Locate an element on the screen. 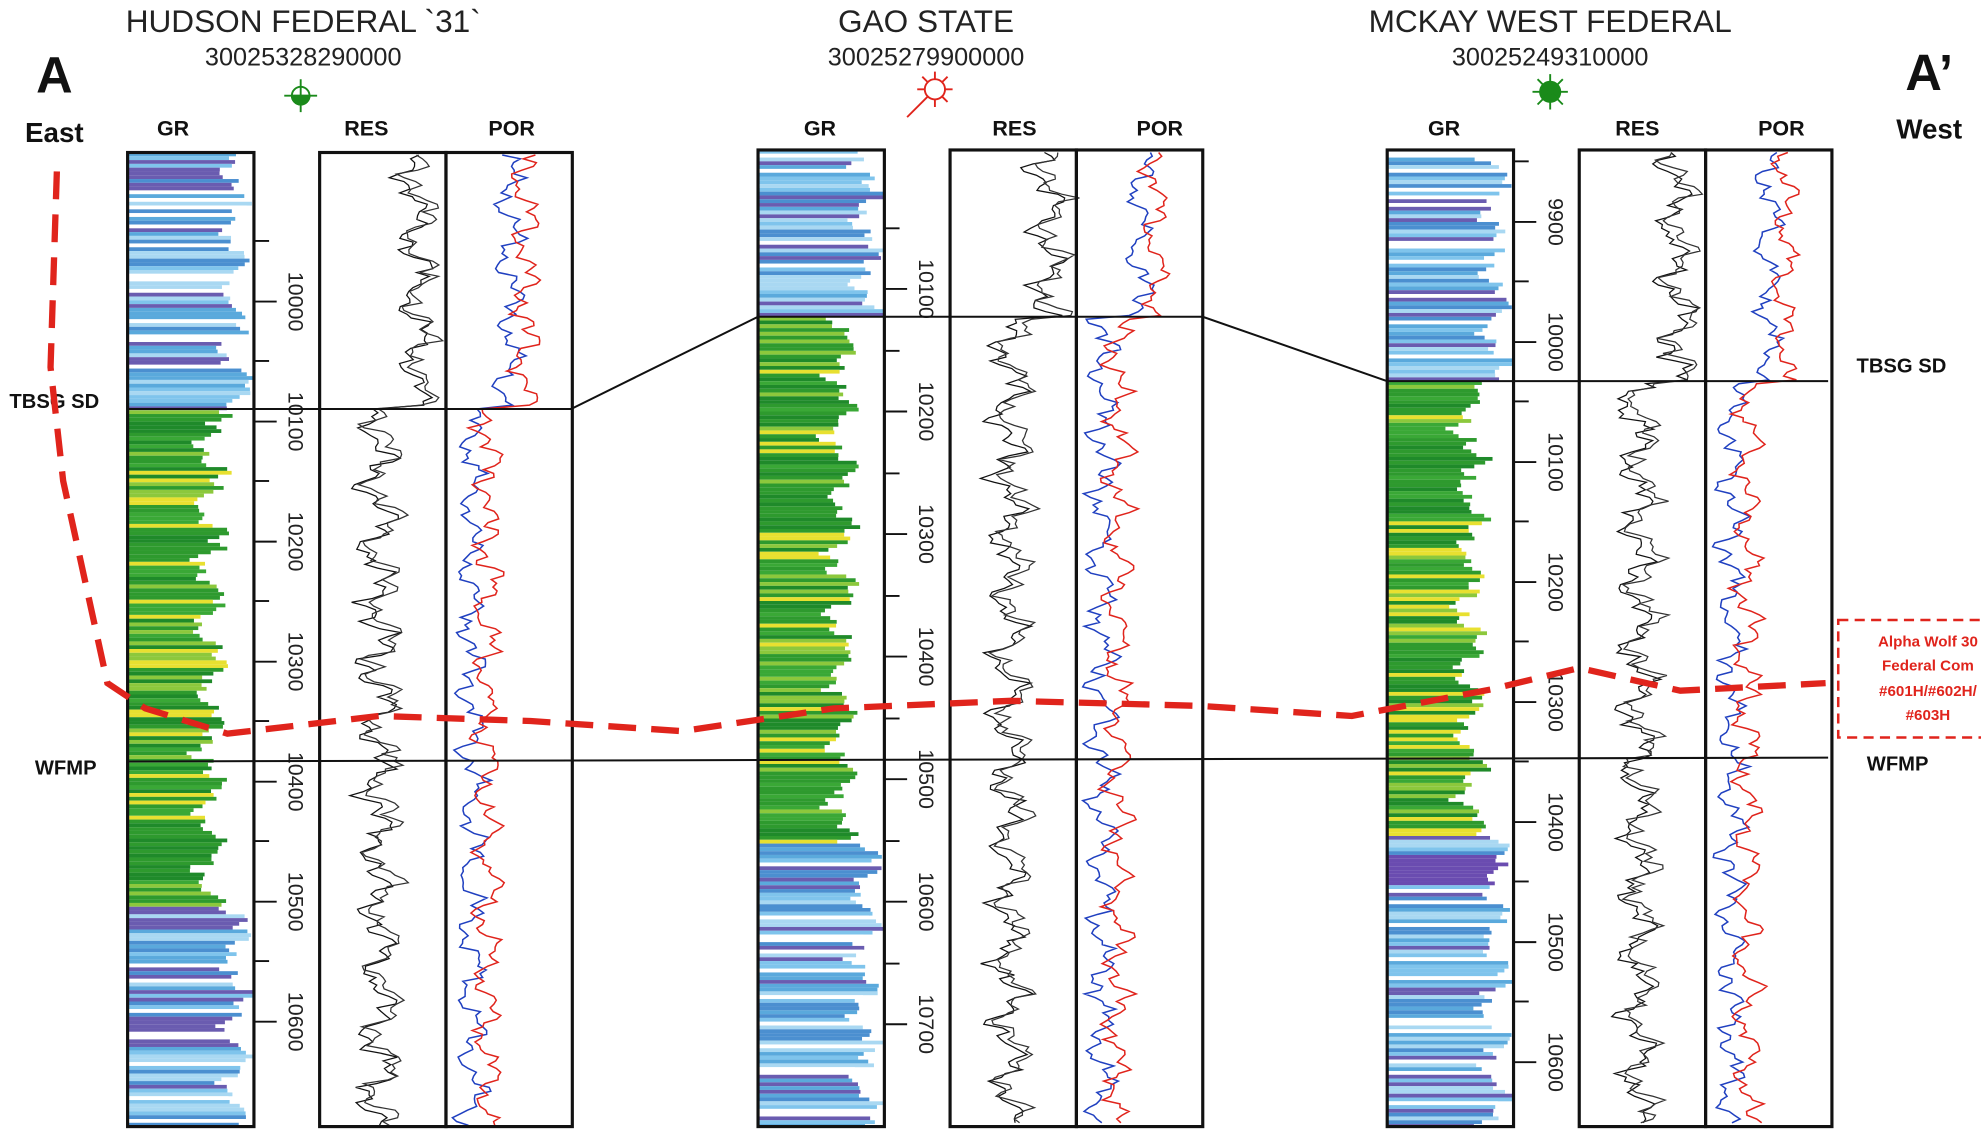  por-curve is located at coordinates (1749, 637).